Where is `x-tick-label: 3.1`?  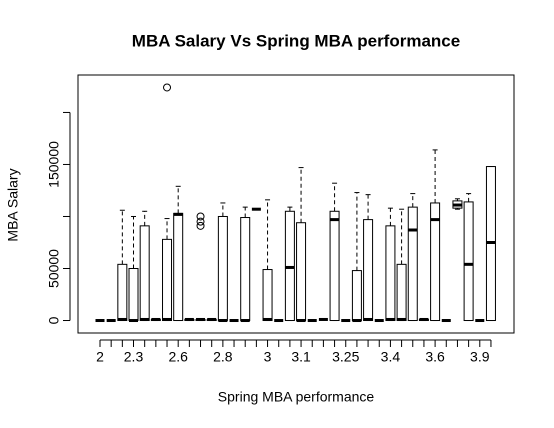
x-tick-label: 3.1 is located at coordinates (301, 357).